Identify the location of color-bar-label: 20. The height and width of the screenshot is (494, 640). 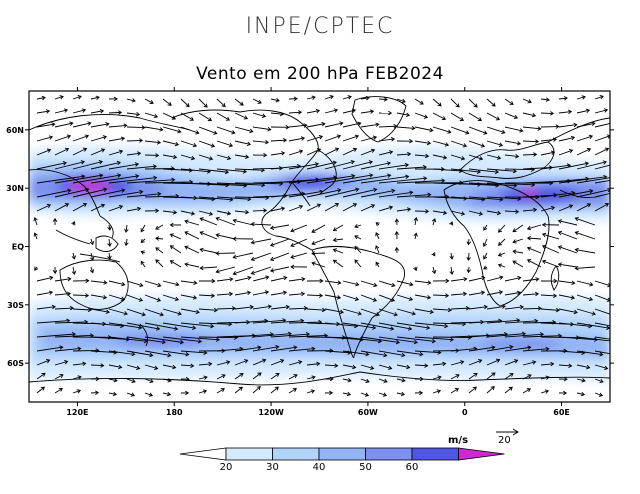
(226, 467).